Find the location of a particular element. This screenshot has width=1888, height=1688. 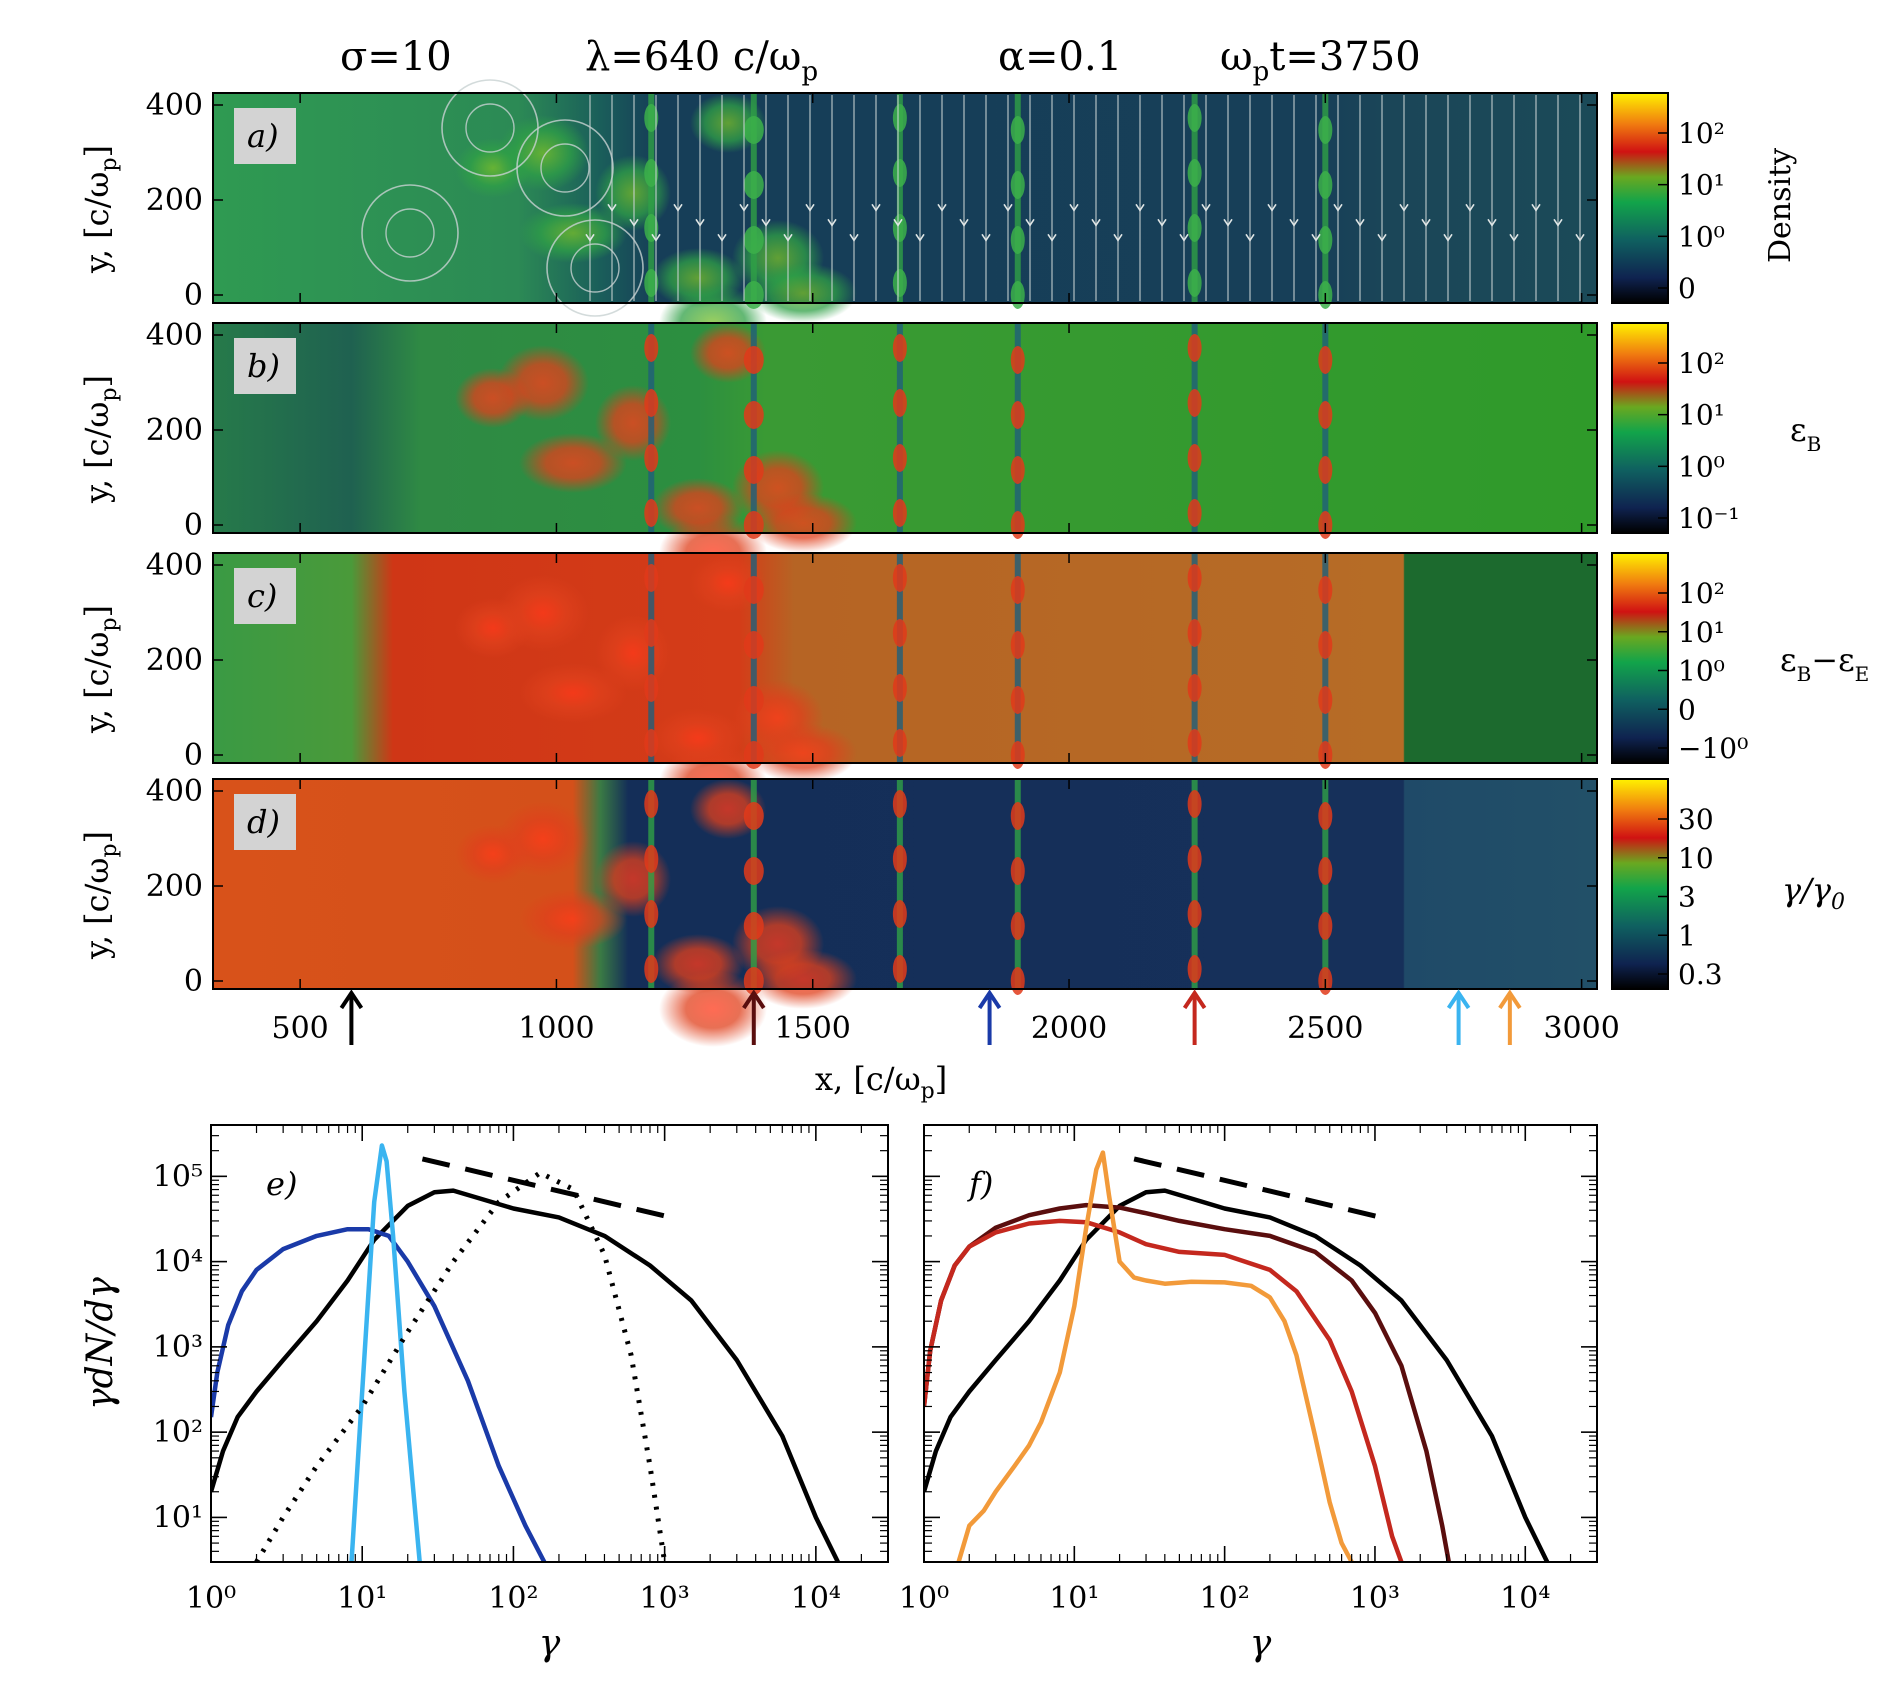

header-lambda: λ=640 c/ωp is located at coordinates (701, 60).